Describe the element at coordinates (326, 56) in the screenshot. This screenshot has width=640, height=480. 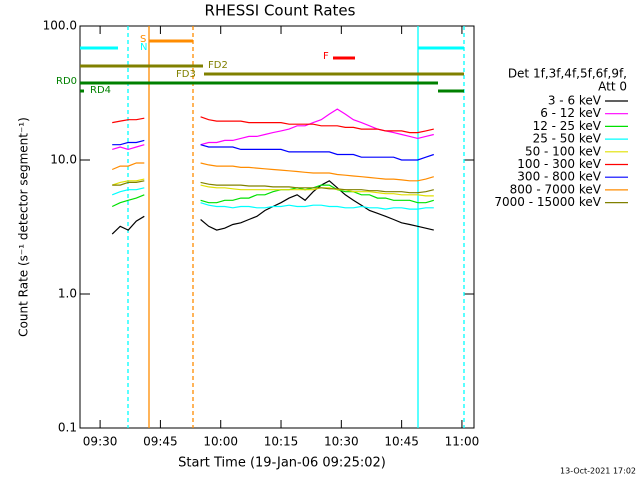
I see `flag-label: F` at that location.